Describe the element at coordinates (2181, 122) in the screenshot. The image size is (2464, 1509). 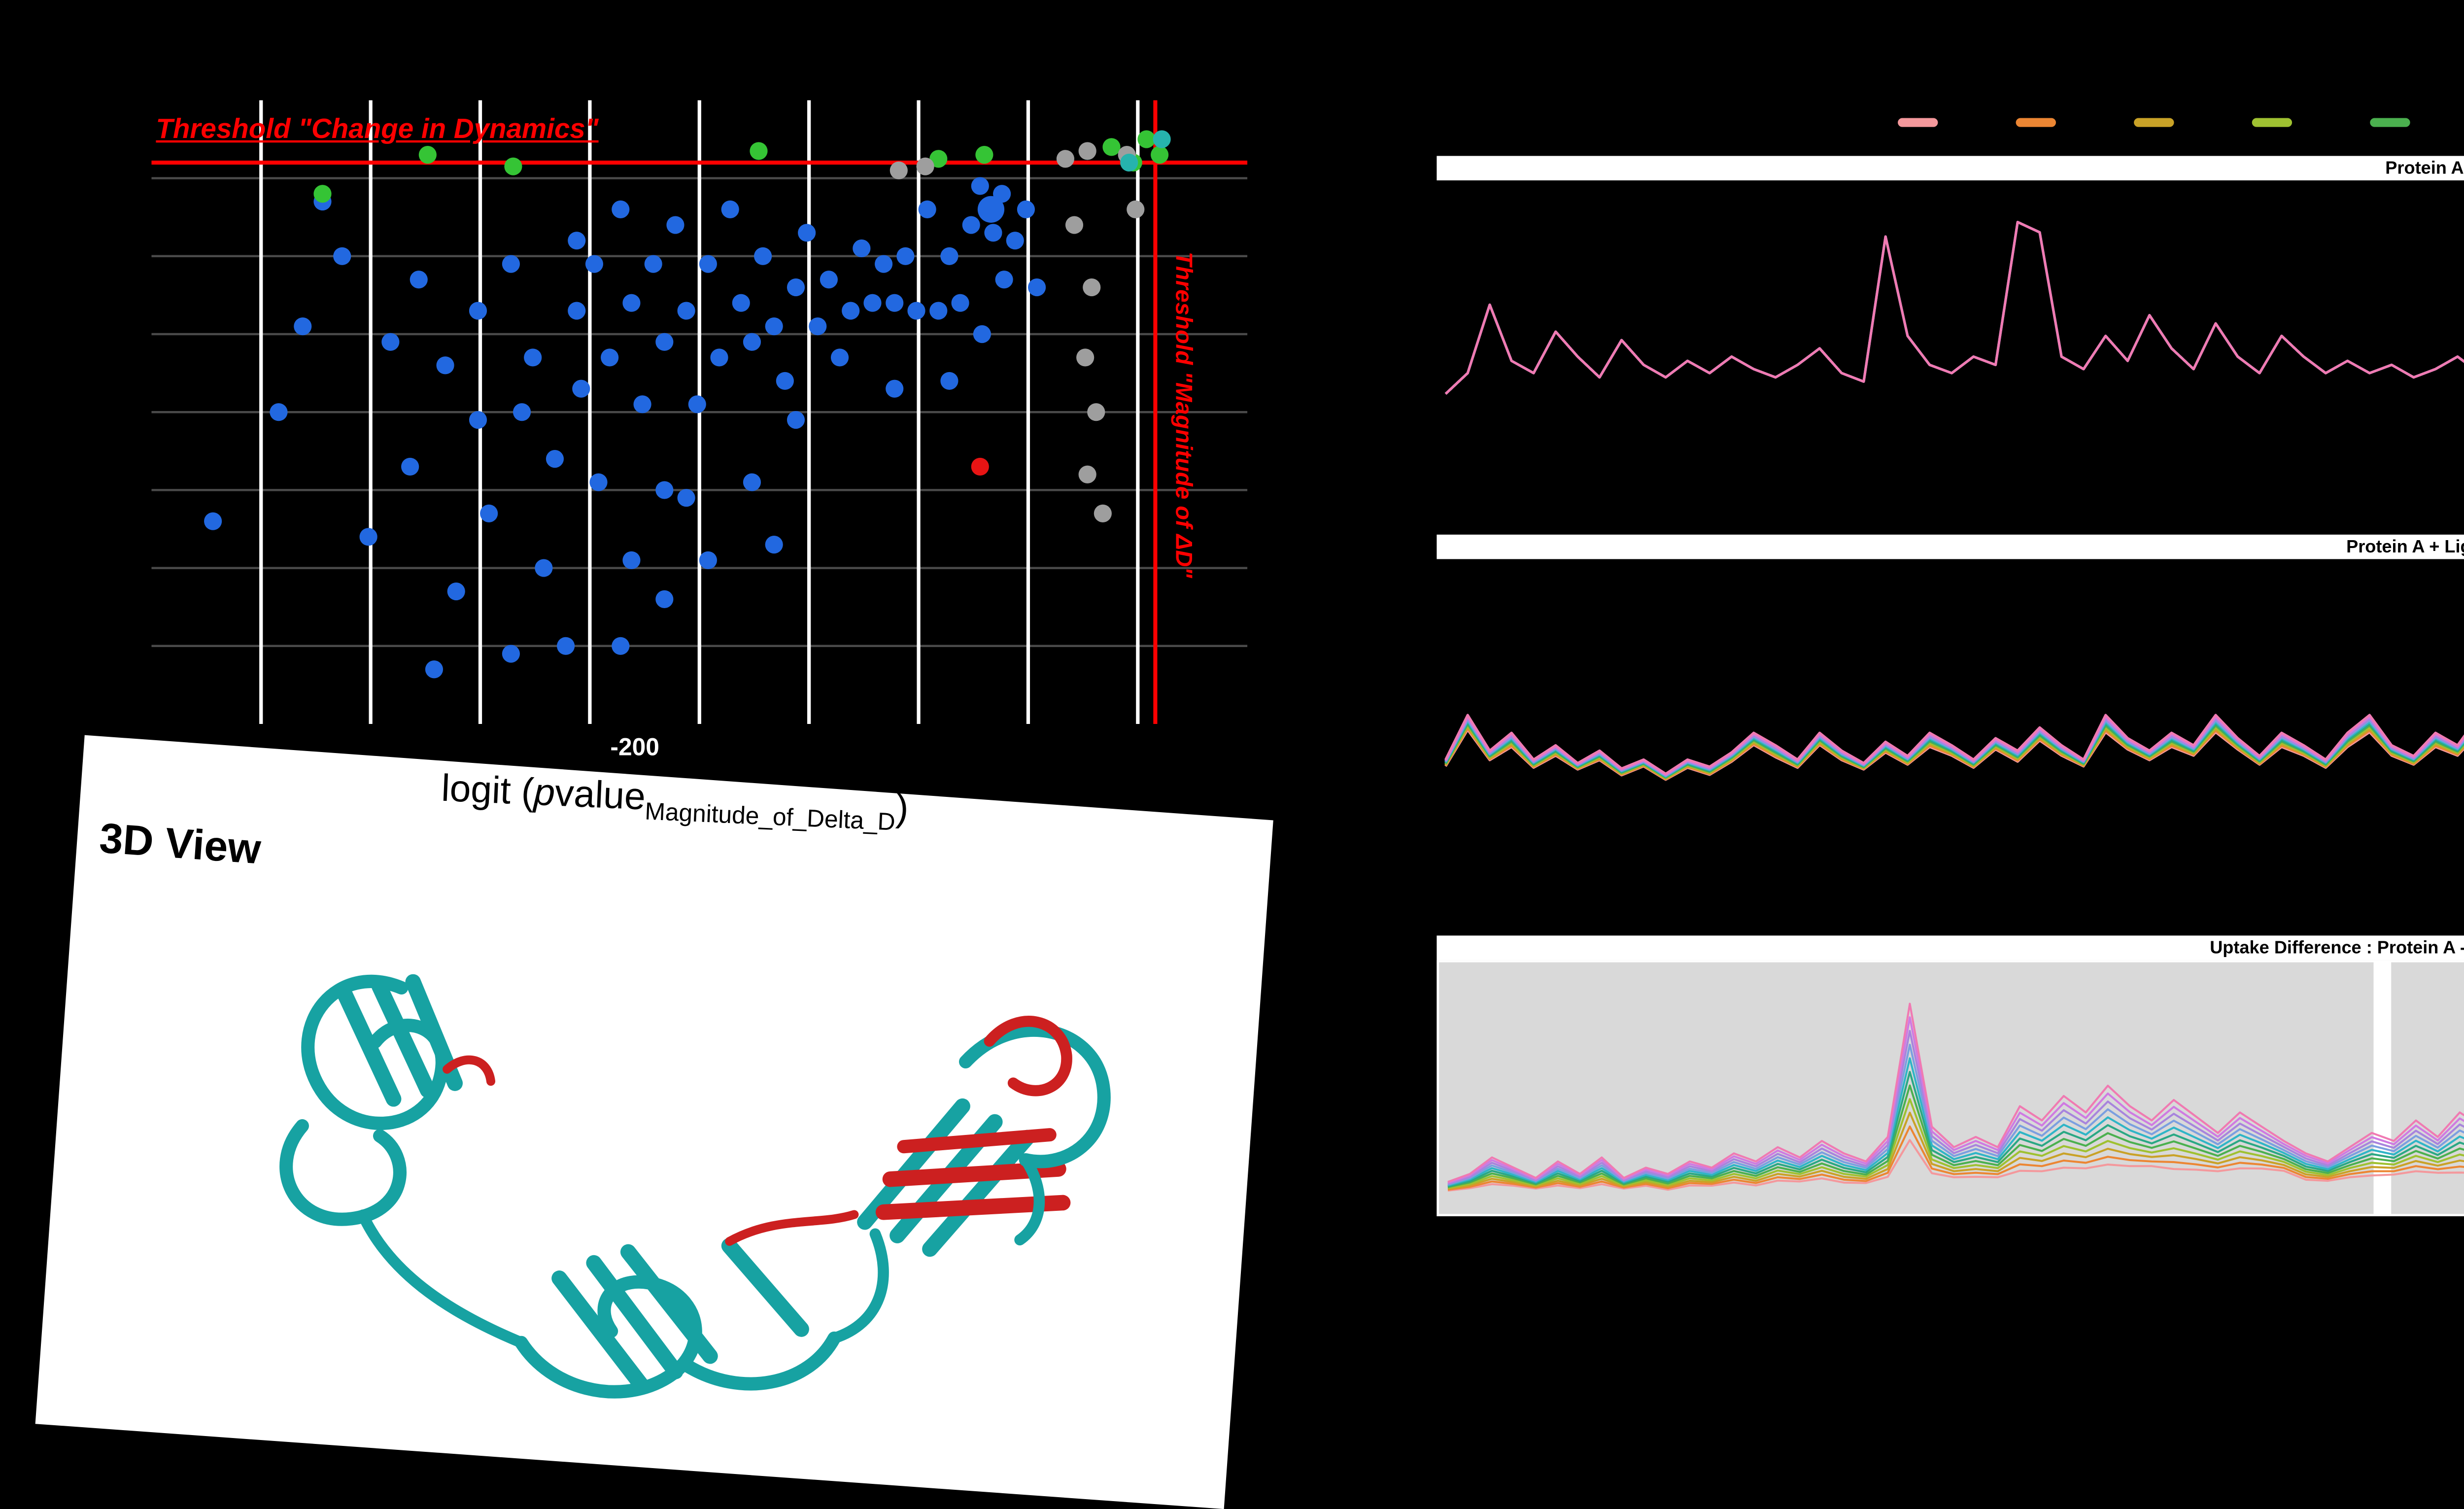
I see `time-series-legend` at that location.